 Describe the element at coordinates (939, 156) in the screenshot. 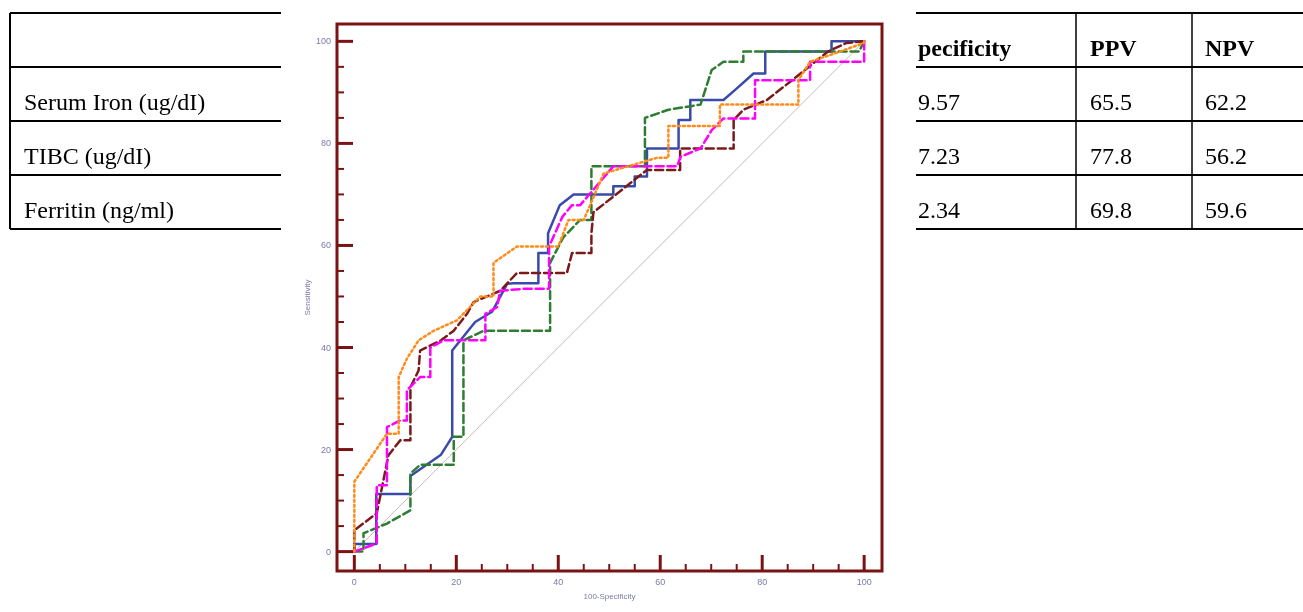

I see `text: 7.23` at that location.